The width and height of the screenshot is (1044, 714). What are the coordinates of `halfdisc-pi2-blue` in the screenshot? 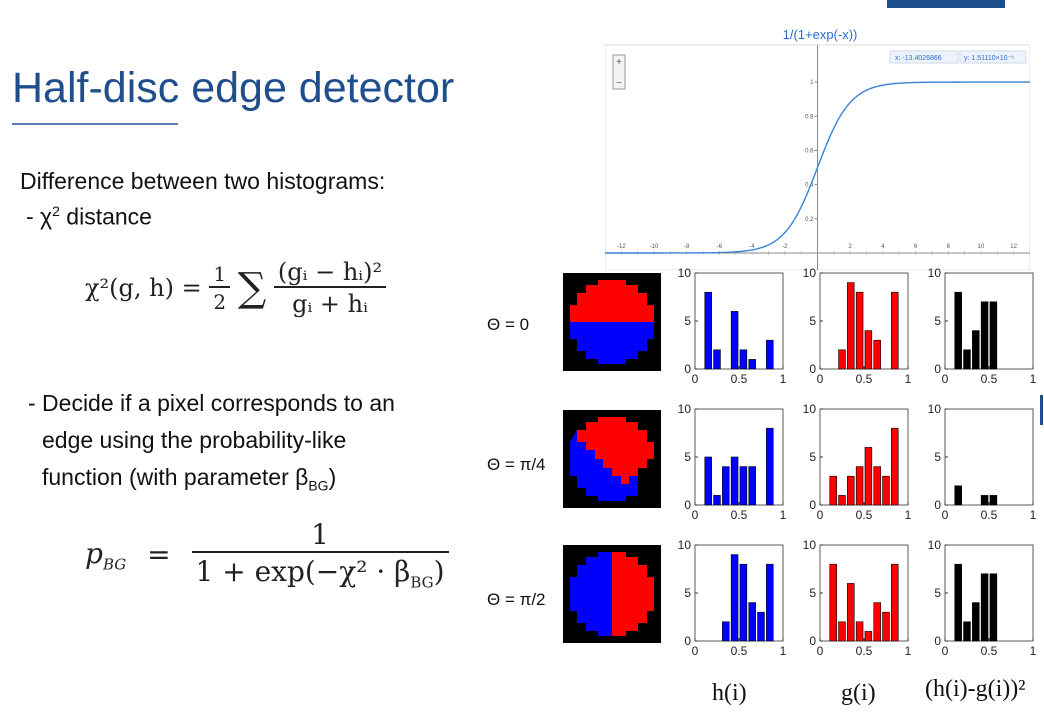 It's located at (591, 594).